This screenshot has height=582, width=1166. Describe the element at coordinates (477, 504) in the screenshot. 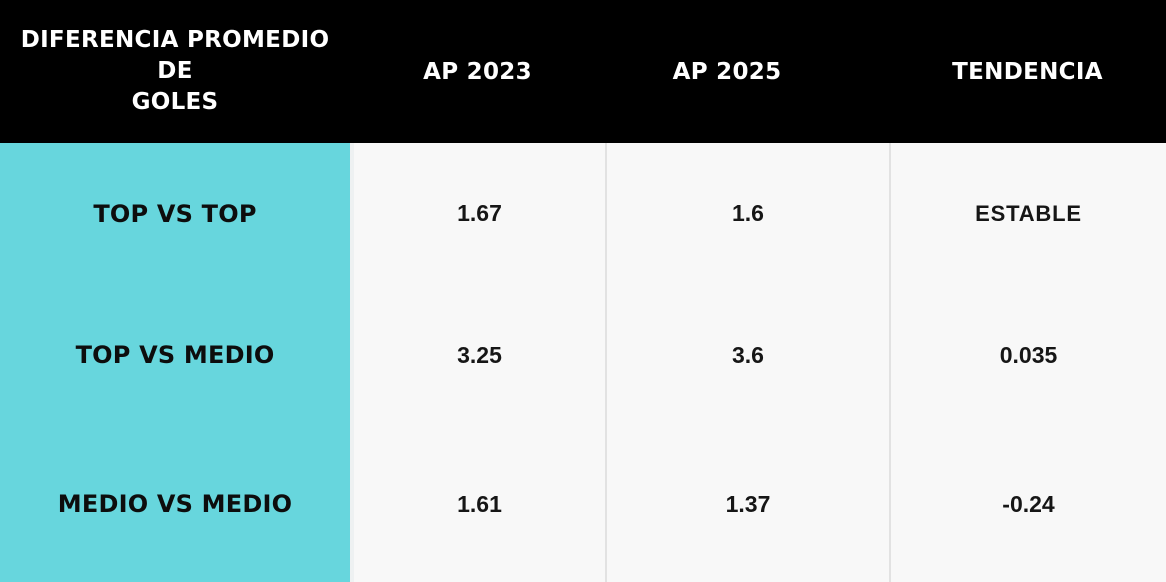

I see `cell-medio-vs-medio-ap2023: 1.61` at that location.